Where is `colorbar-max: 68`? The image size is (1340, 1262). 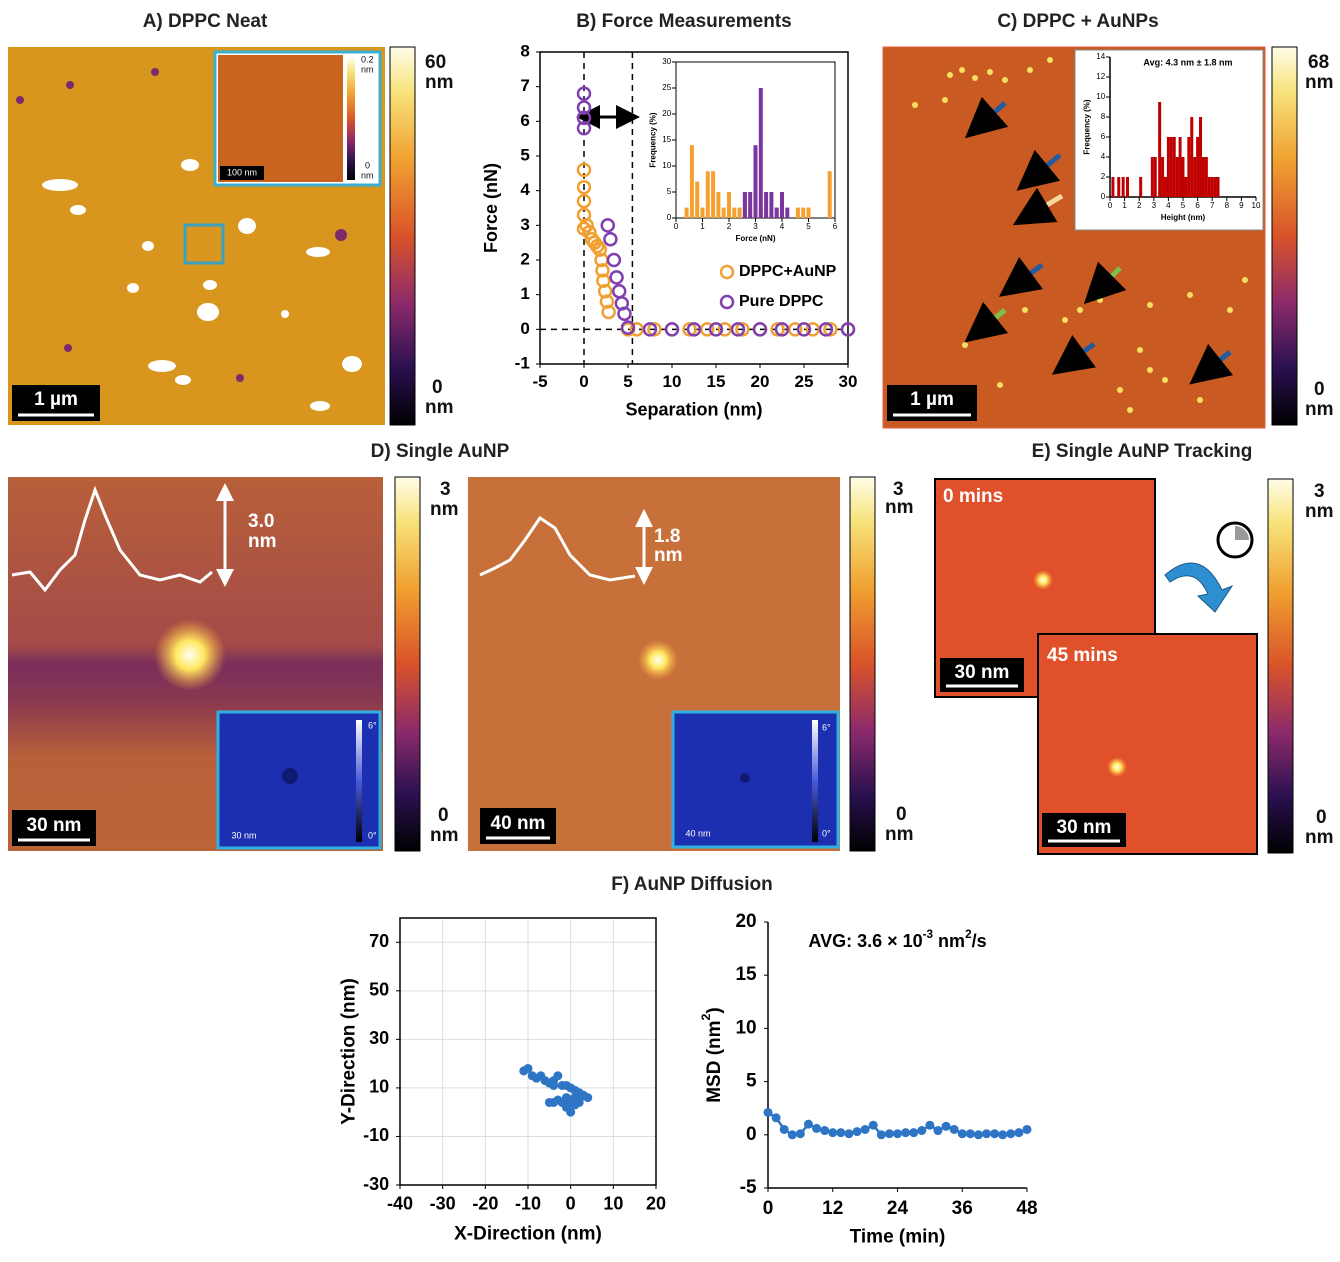
colorbar-max: 68 is located at coordinates (1318, 62).